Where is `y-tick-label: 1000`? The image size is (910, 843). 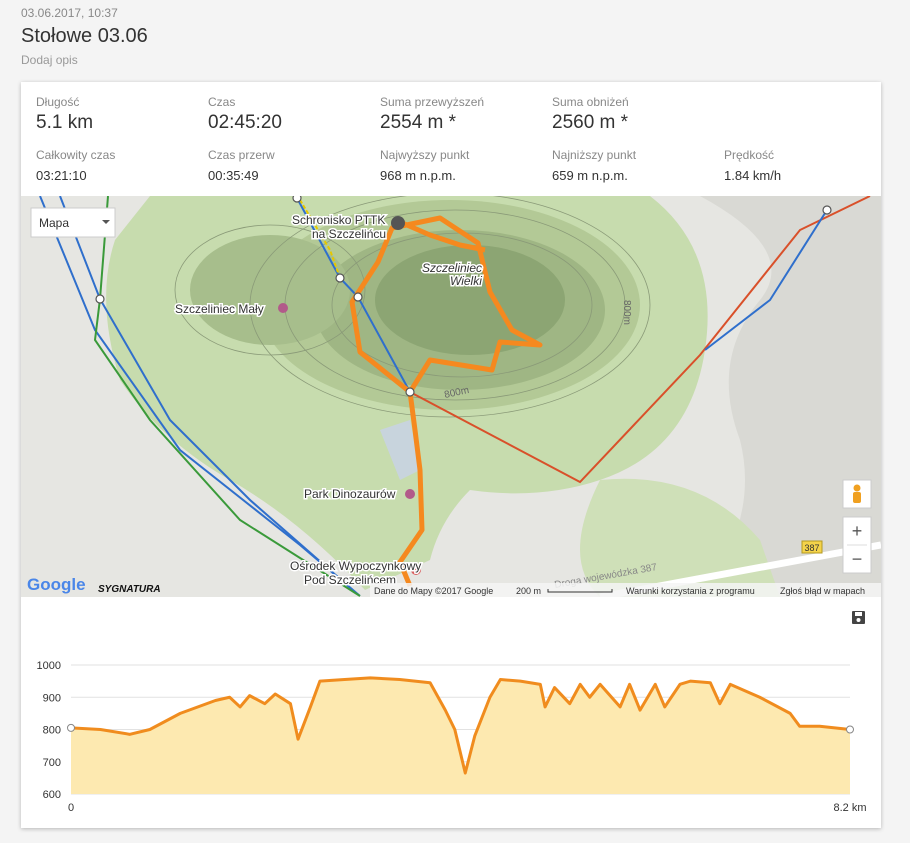
y-tick-label: 1000 is located at coordinates (49, 666).